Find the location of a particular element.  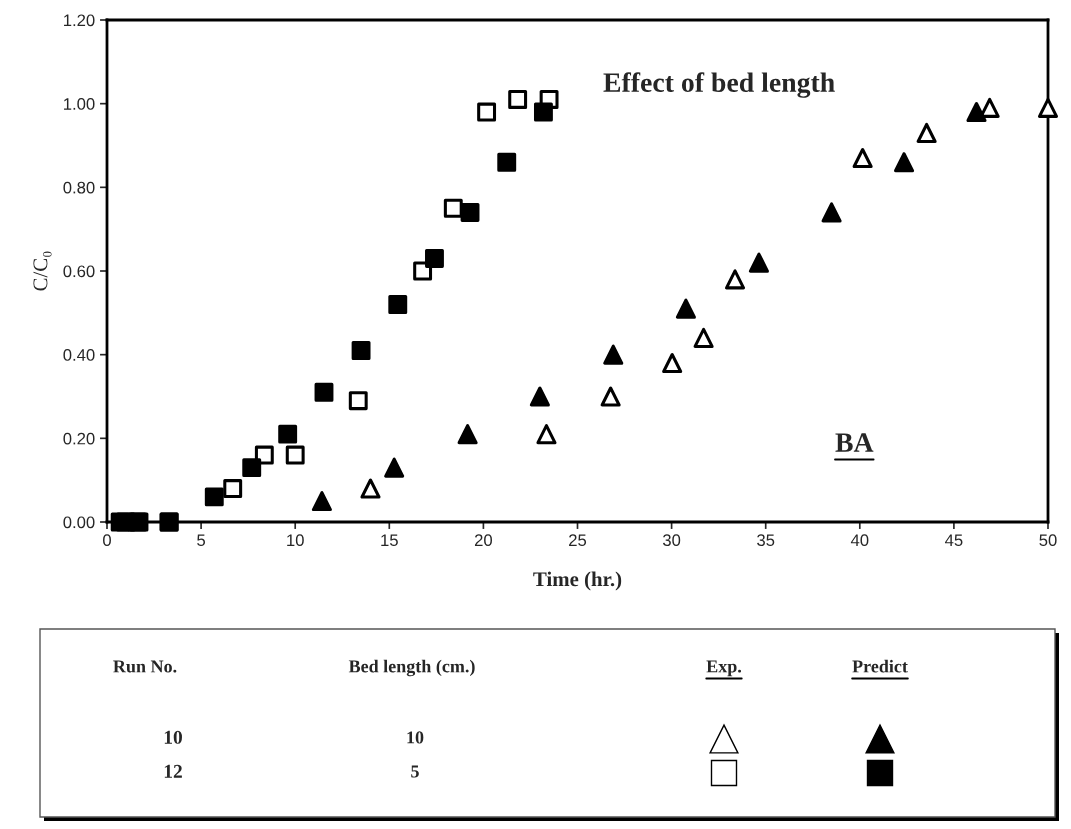

y-tick-label: 0.40 is located at coordinates (79, 355).